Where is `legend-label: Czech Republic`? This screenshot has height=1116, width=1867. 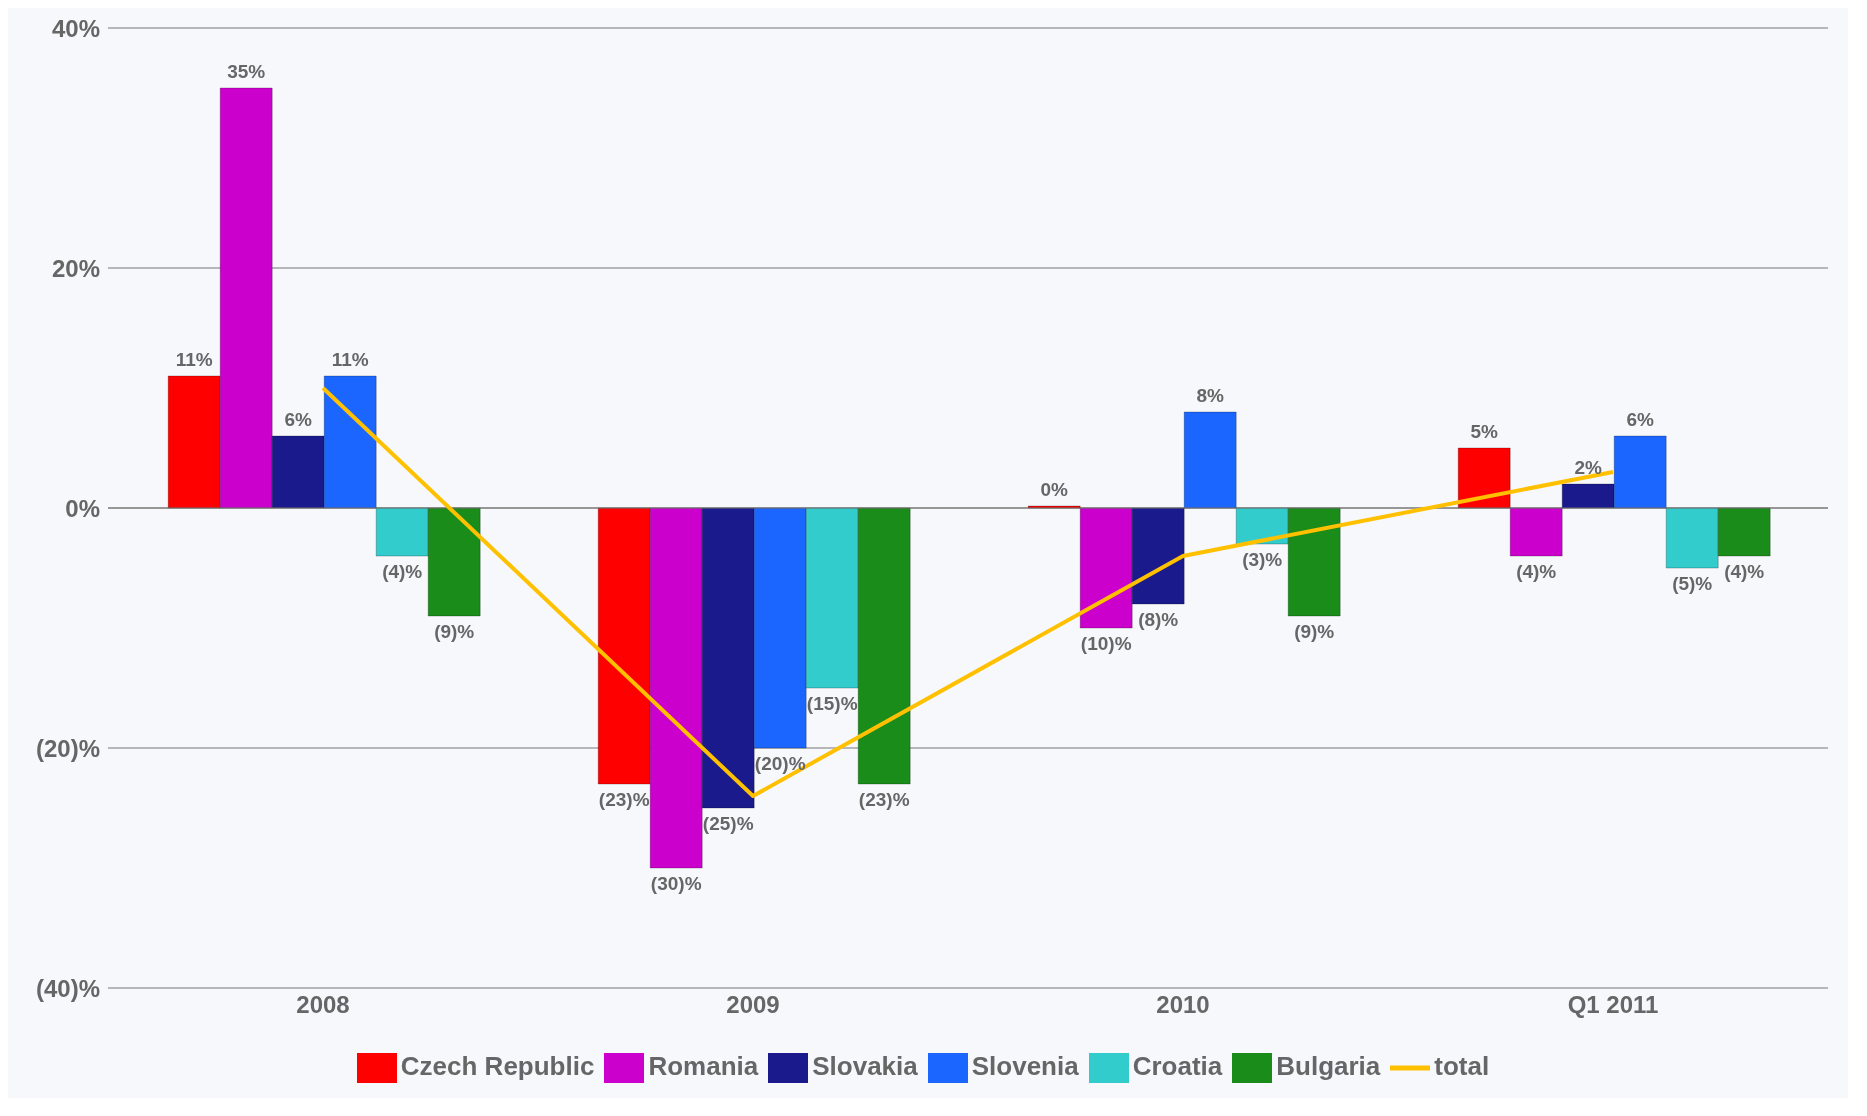 legend-label: Czech Republic is located at coordinates (497, 1065).